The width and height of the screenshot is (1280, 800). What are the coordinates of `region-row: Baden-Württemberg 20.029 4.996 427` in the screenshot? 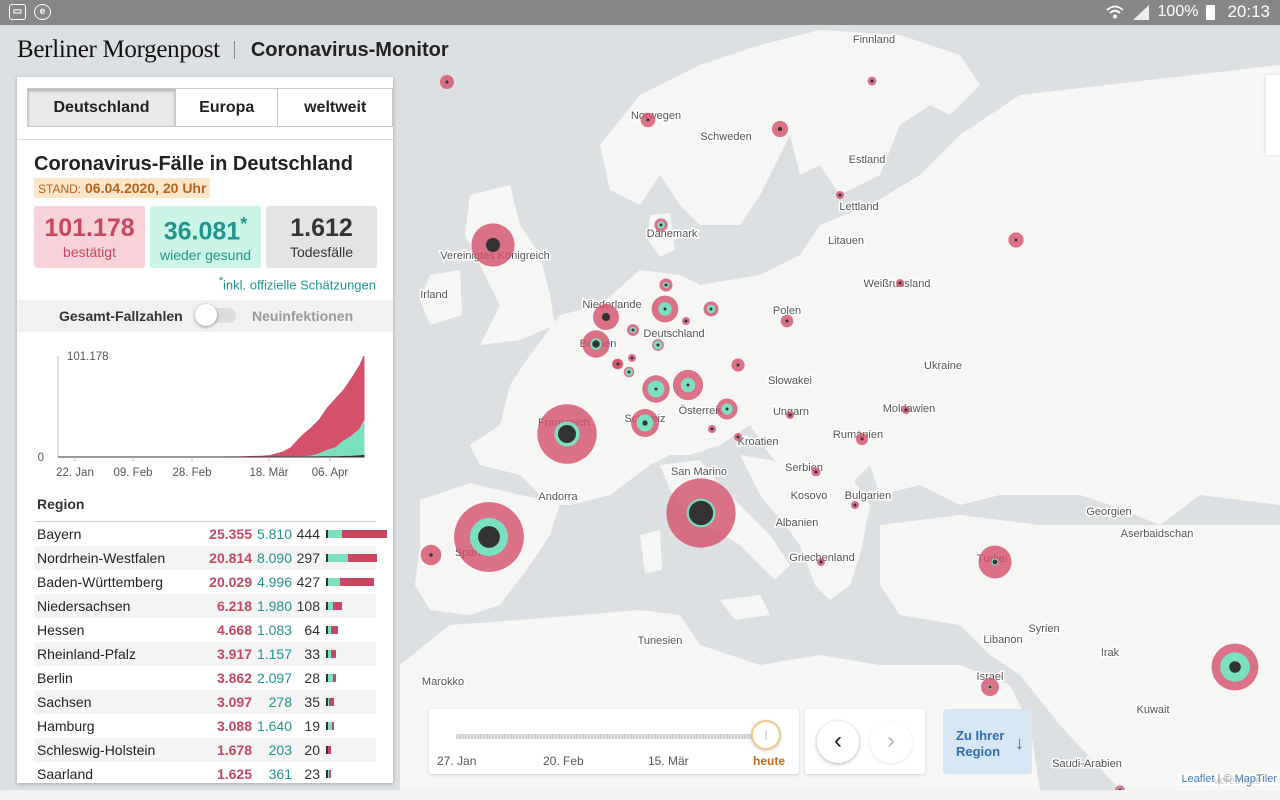 It's located at (205, 582).